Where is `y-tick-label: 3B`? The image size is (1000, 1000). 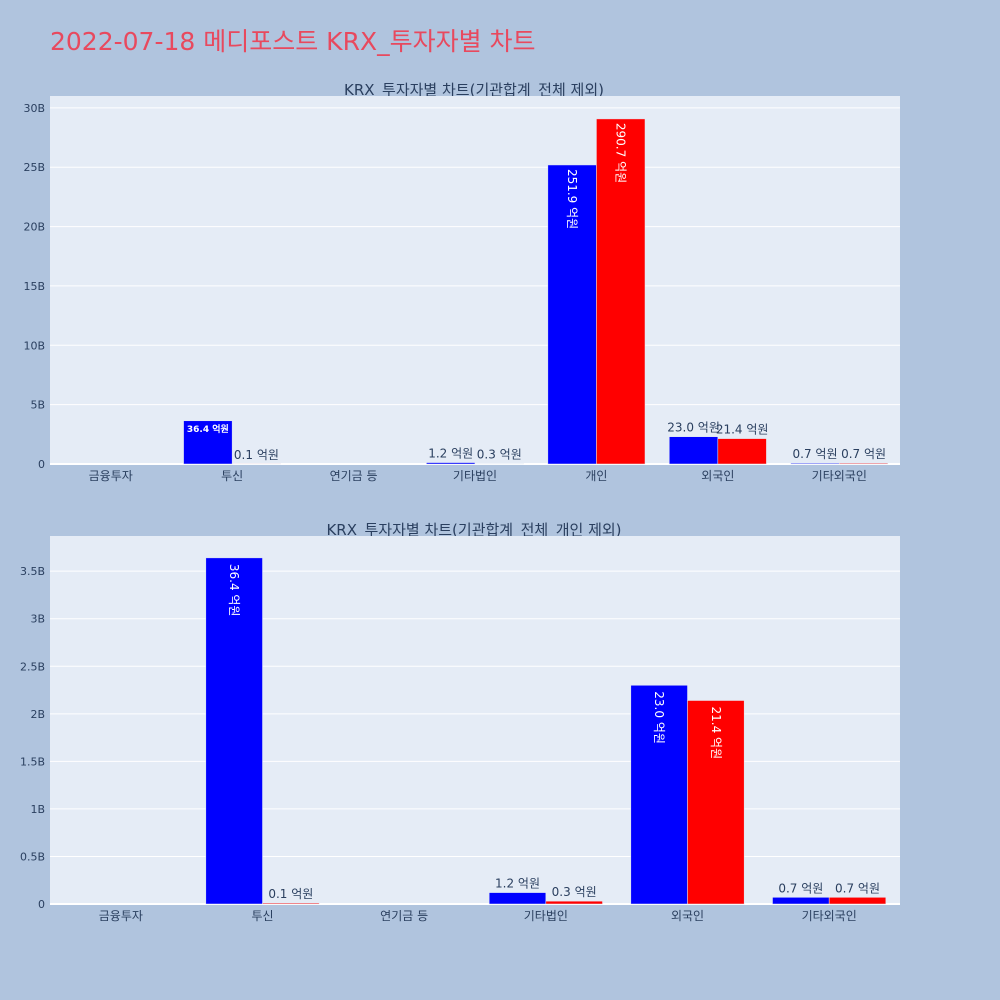 y-tick-label: 3B is located at coordinates (37, 619).